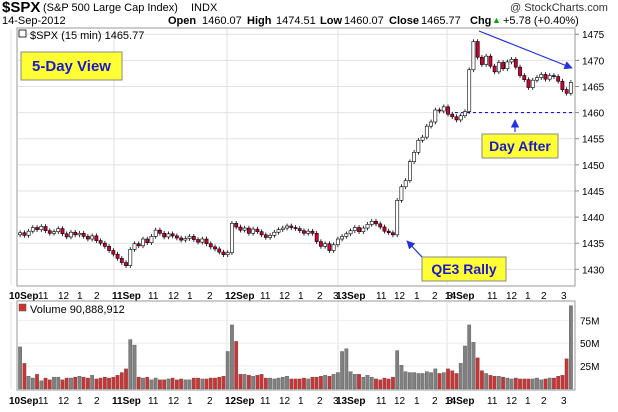 The height and width of the screenshot is (412, 618). I want to click on volume-x-tick-label: 10Sep, so click(23, 401).